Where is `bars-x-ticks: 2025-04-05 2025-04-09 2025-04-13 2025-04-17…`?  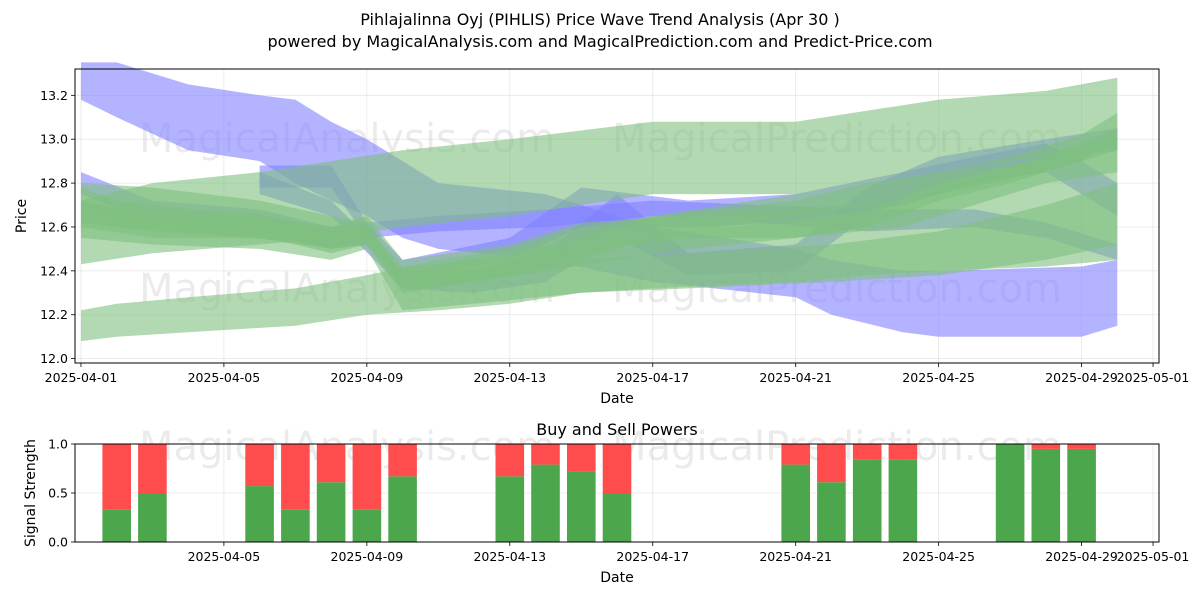 bars-x-ticks: 2025-04-05 2025-04-09 2025-04-13 2025-04-17… is located at coordinates (689, 553).